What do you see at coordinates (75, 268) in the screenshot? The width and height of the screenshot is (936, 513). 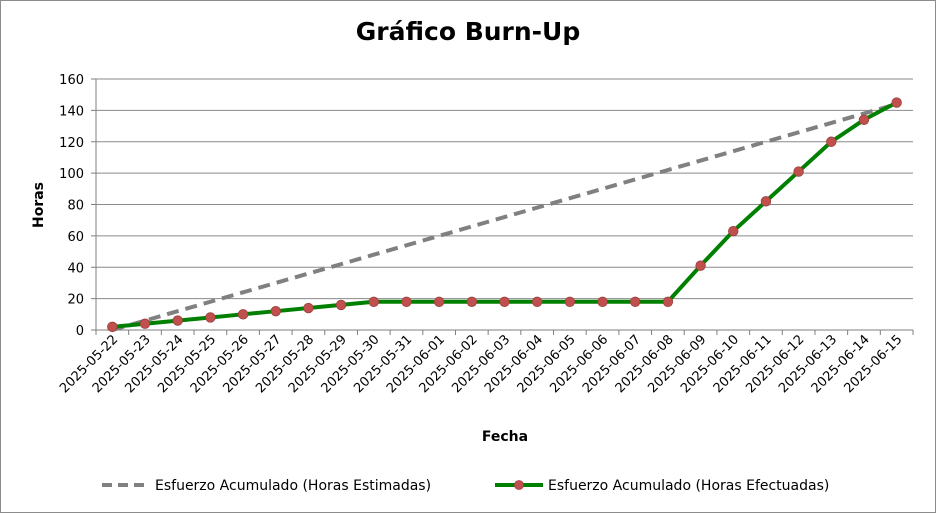 I see `y-tick-label: 40` at bounding box center [75, 268].